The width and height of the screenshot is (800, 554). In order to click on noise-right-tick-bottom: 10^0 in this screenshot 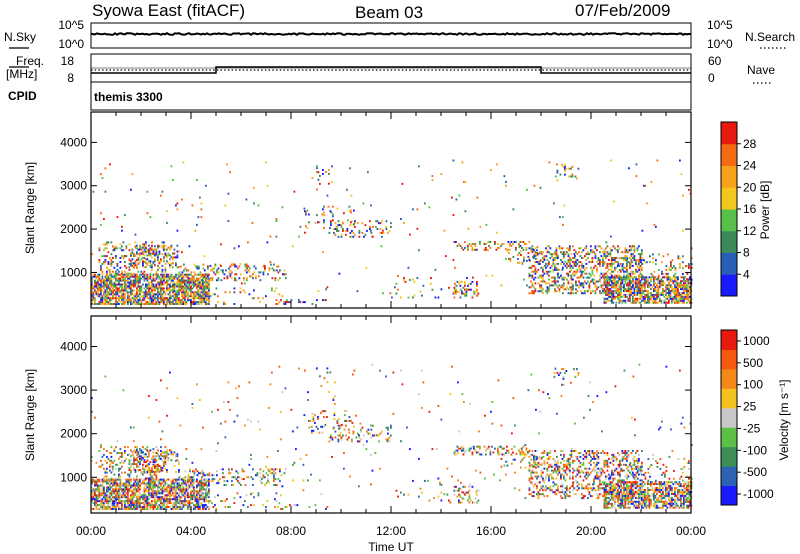, I will do `click(720, 44)`.